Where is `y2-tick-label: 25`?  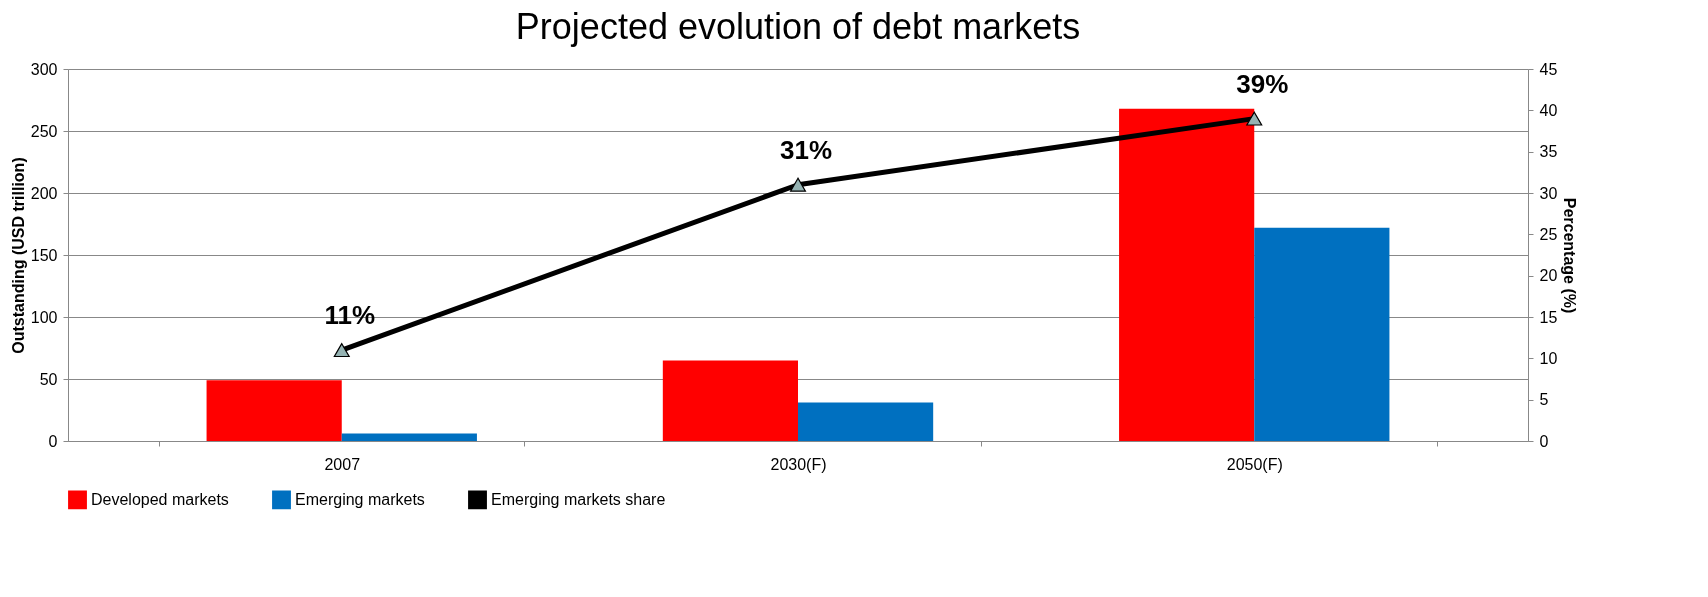 y2-tick-label: 25 is located at coordinates (1548, 234).